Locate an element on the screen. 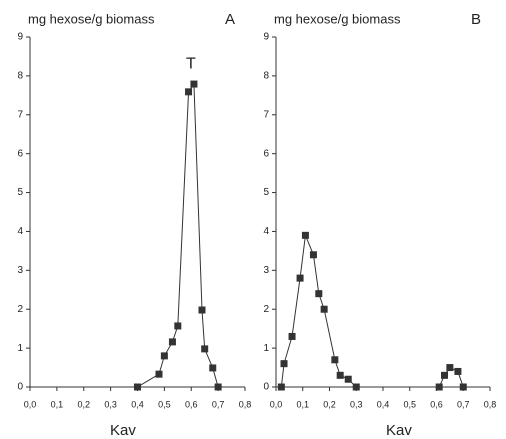 This screenshot has height=439, width=506. panel-label: A is located at coordinates (230, 19).